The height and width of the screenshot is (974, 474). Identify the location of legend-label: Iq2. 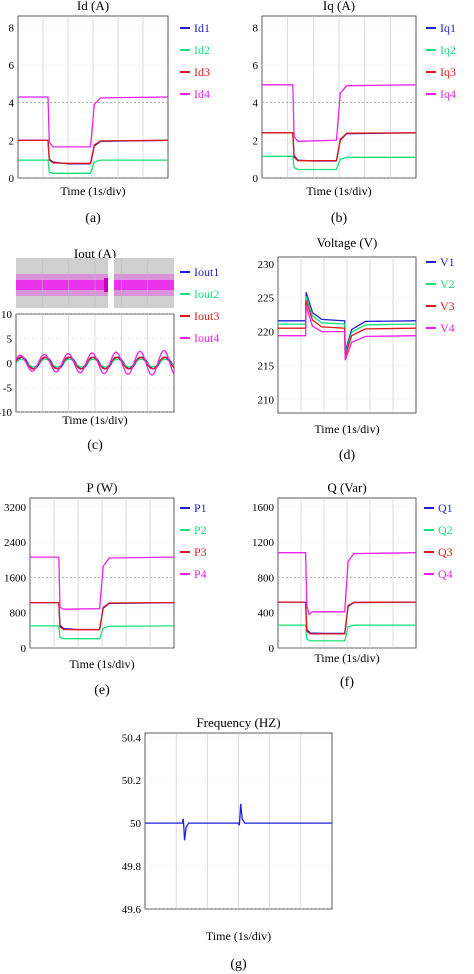
(448, 50).